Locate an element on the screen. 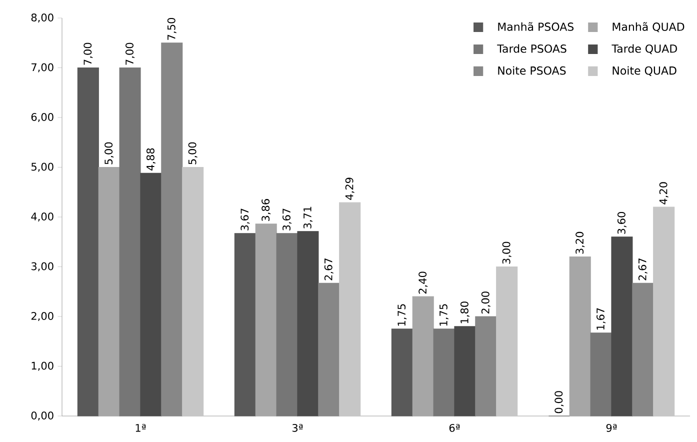  data-label: 1,80 is located at coordinates (465, 313).